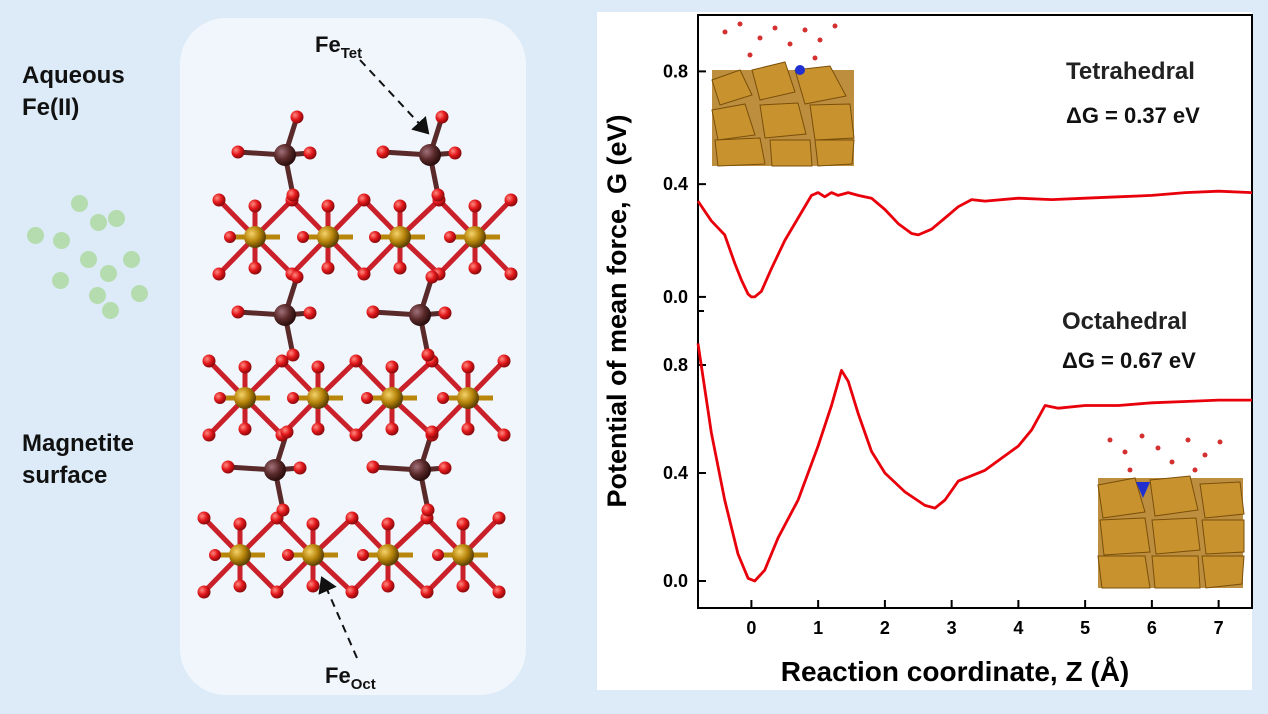  Describe the element at coordinates (394, 97) in the screenshot. I see `fe-tet-arrow` at that location.